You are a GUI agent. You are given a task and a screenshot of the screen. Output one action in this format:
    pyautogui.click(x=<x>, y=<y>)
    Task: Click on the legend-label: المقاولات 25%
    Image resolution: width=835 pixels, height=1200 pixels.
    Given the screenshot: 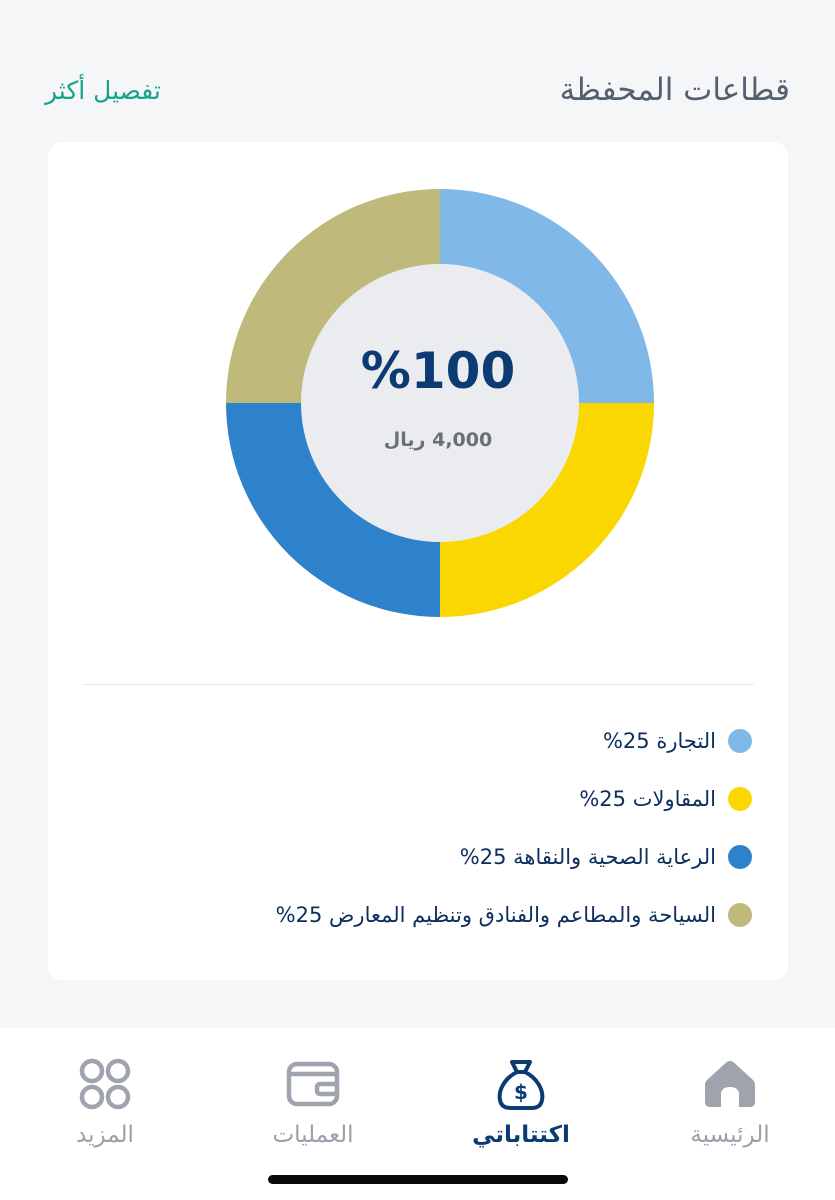 What is the action you would take?
    pyautogui.click(x=647, y=799)
    